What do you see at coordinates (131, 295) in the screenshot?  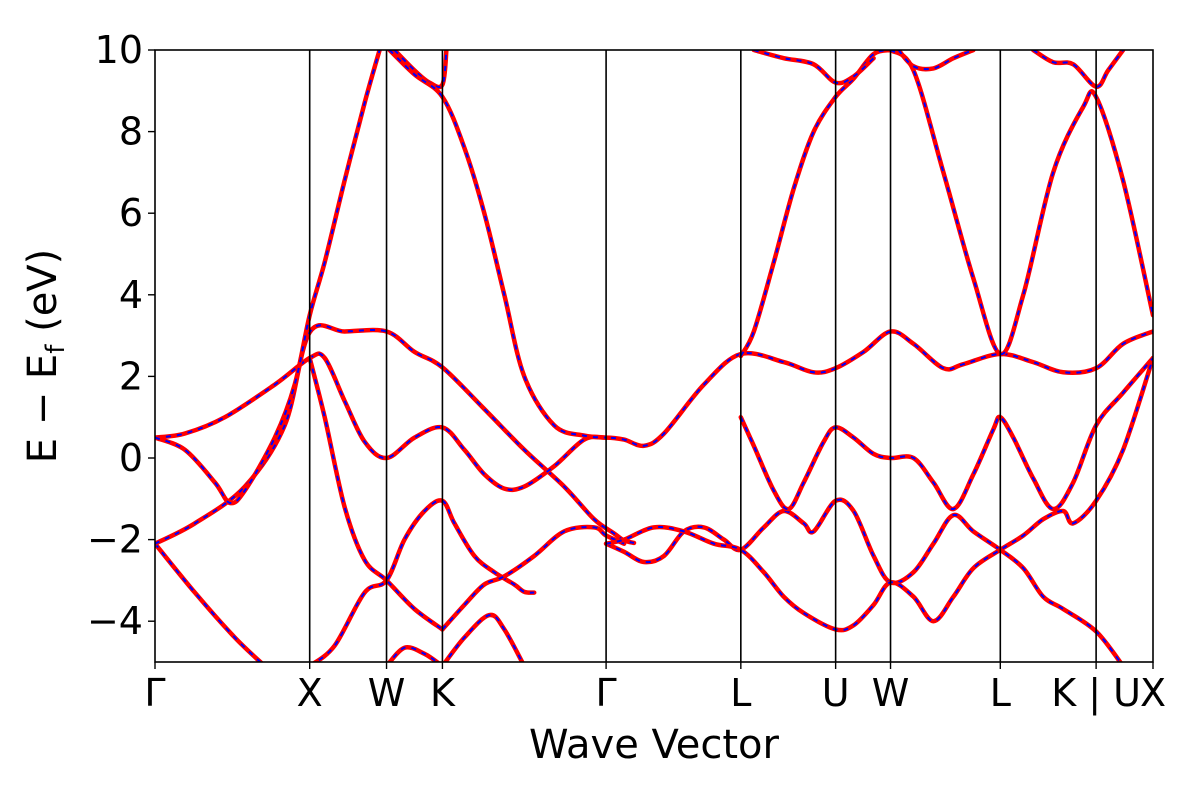 I see `y-tick-label-5: 4` at bounding box center [131, 295].